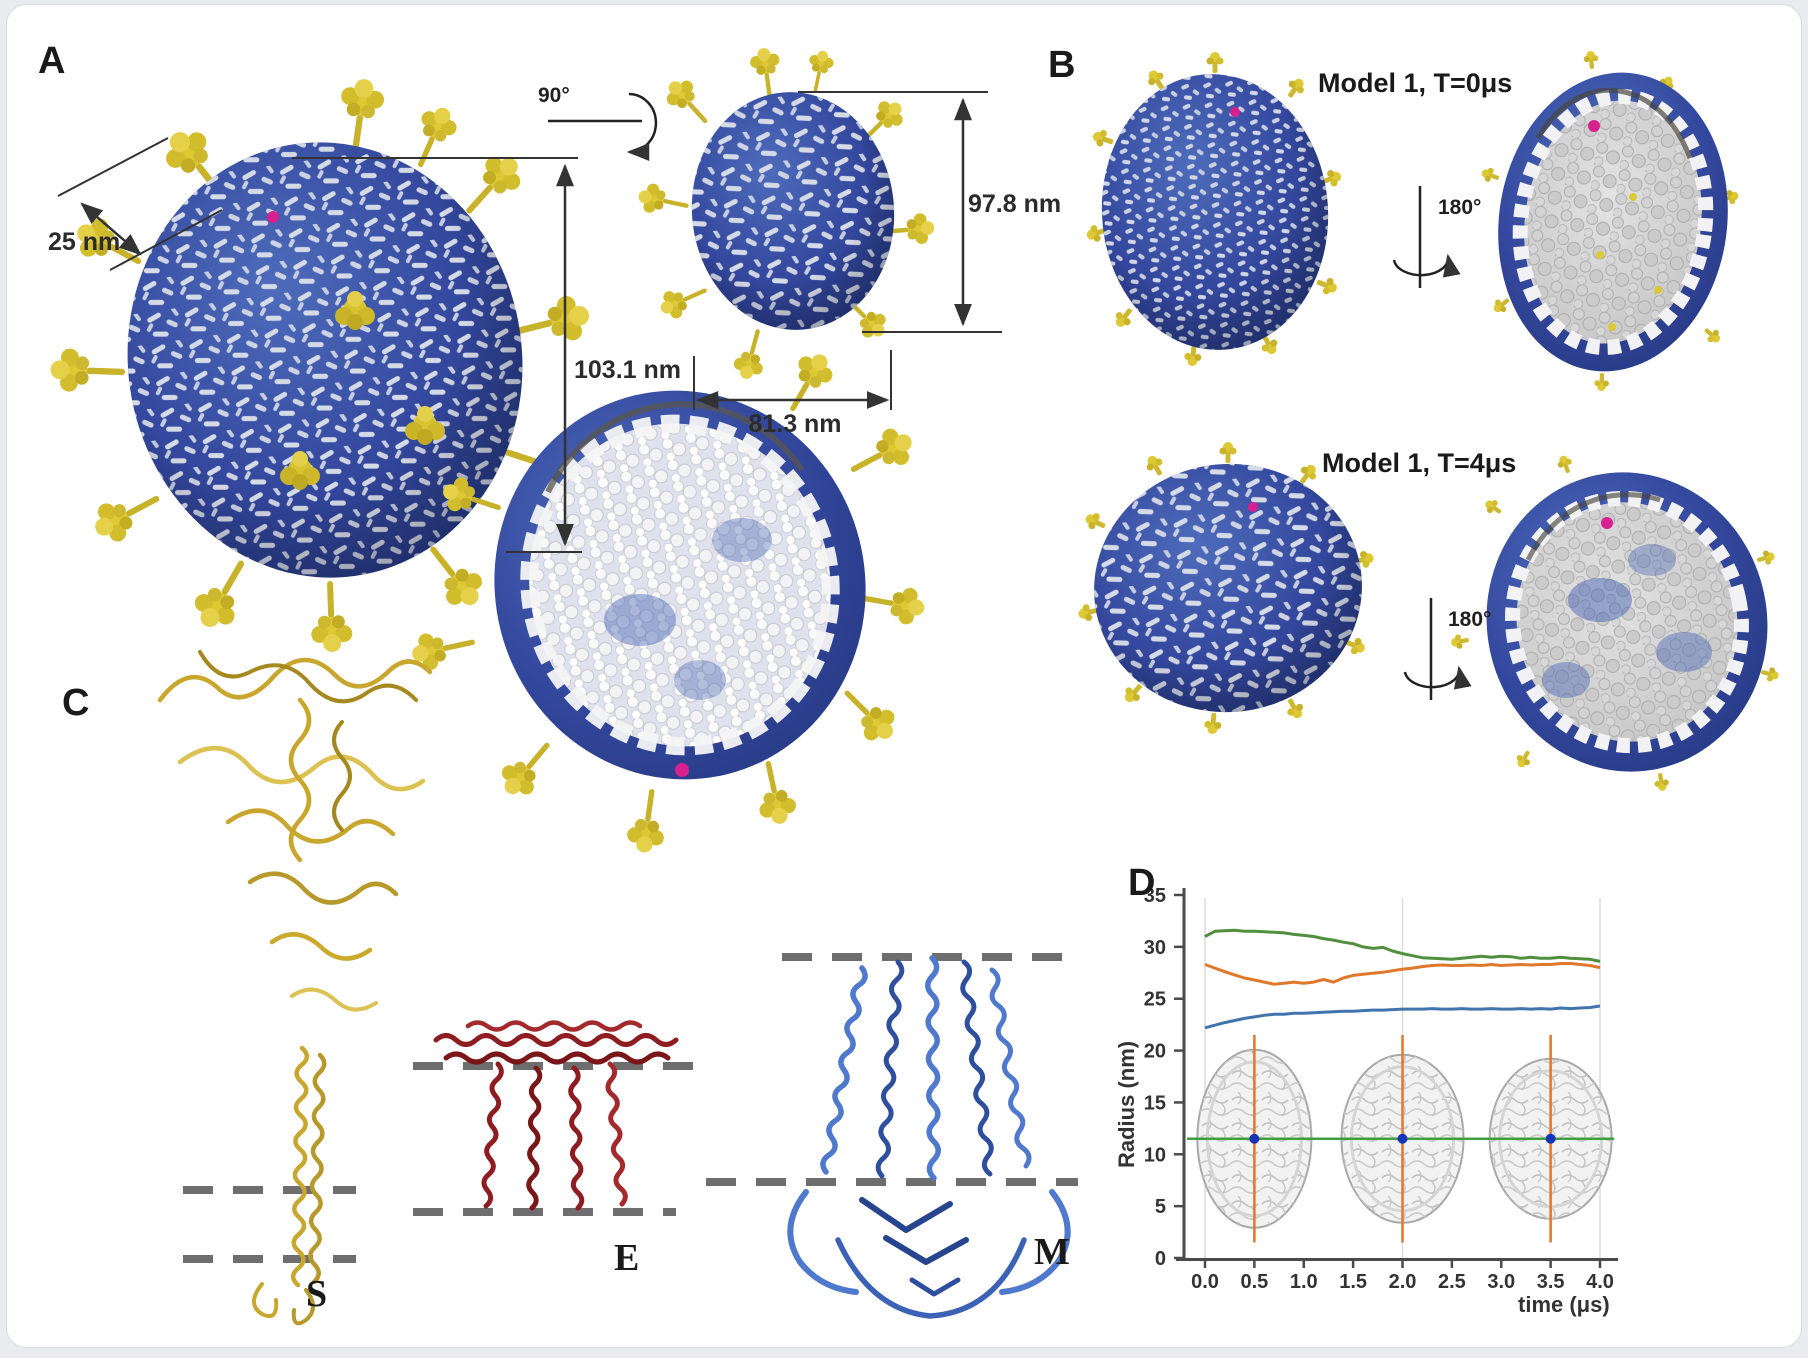 The height and width of the screenshot is (1358, 1808). I want to click on rotation-180-glyph-row2, so click(1437, 649).